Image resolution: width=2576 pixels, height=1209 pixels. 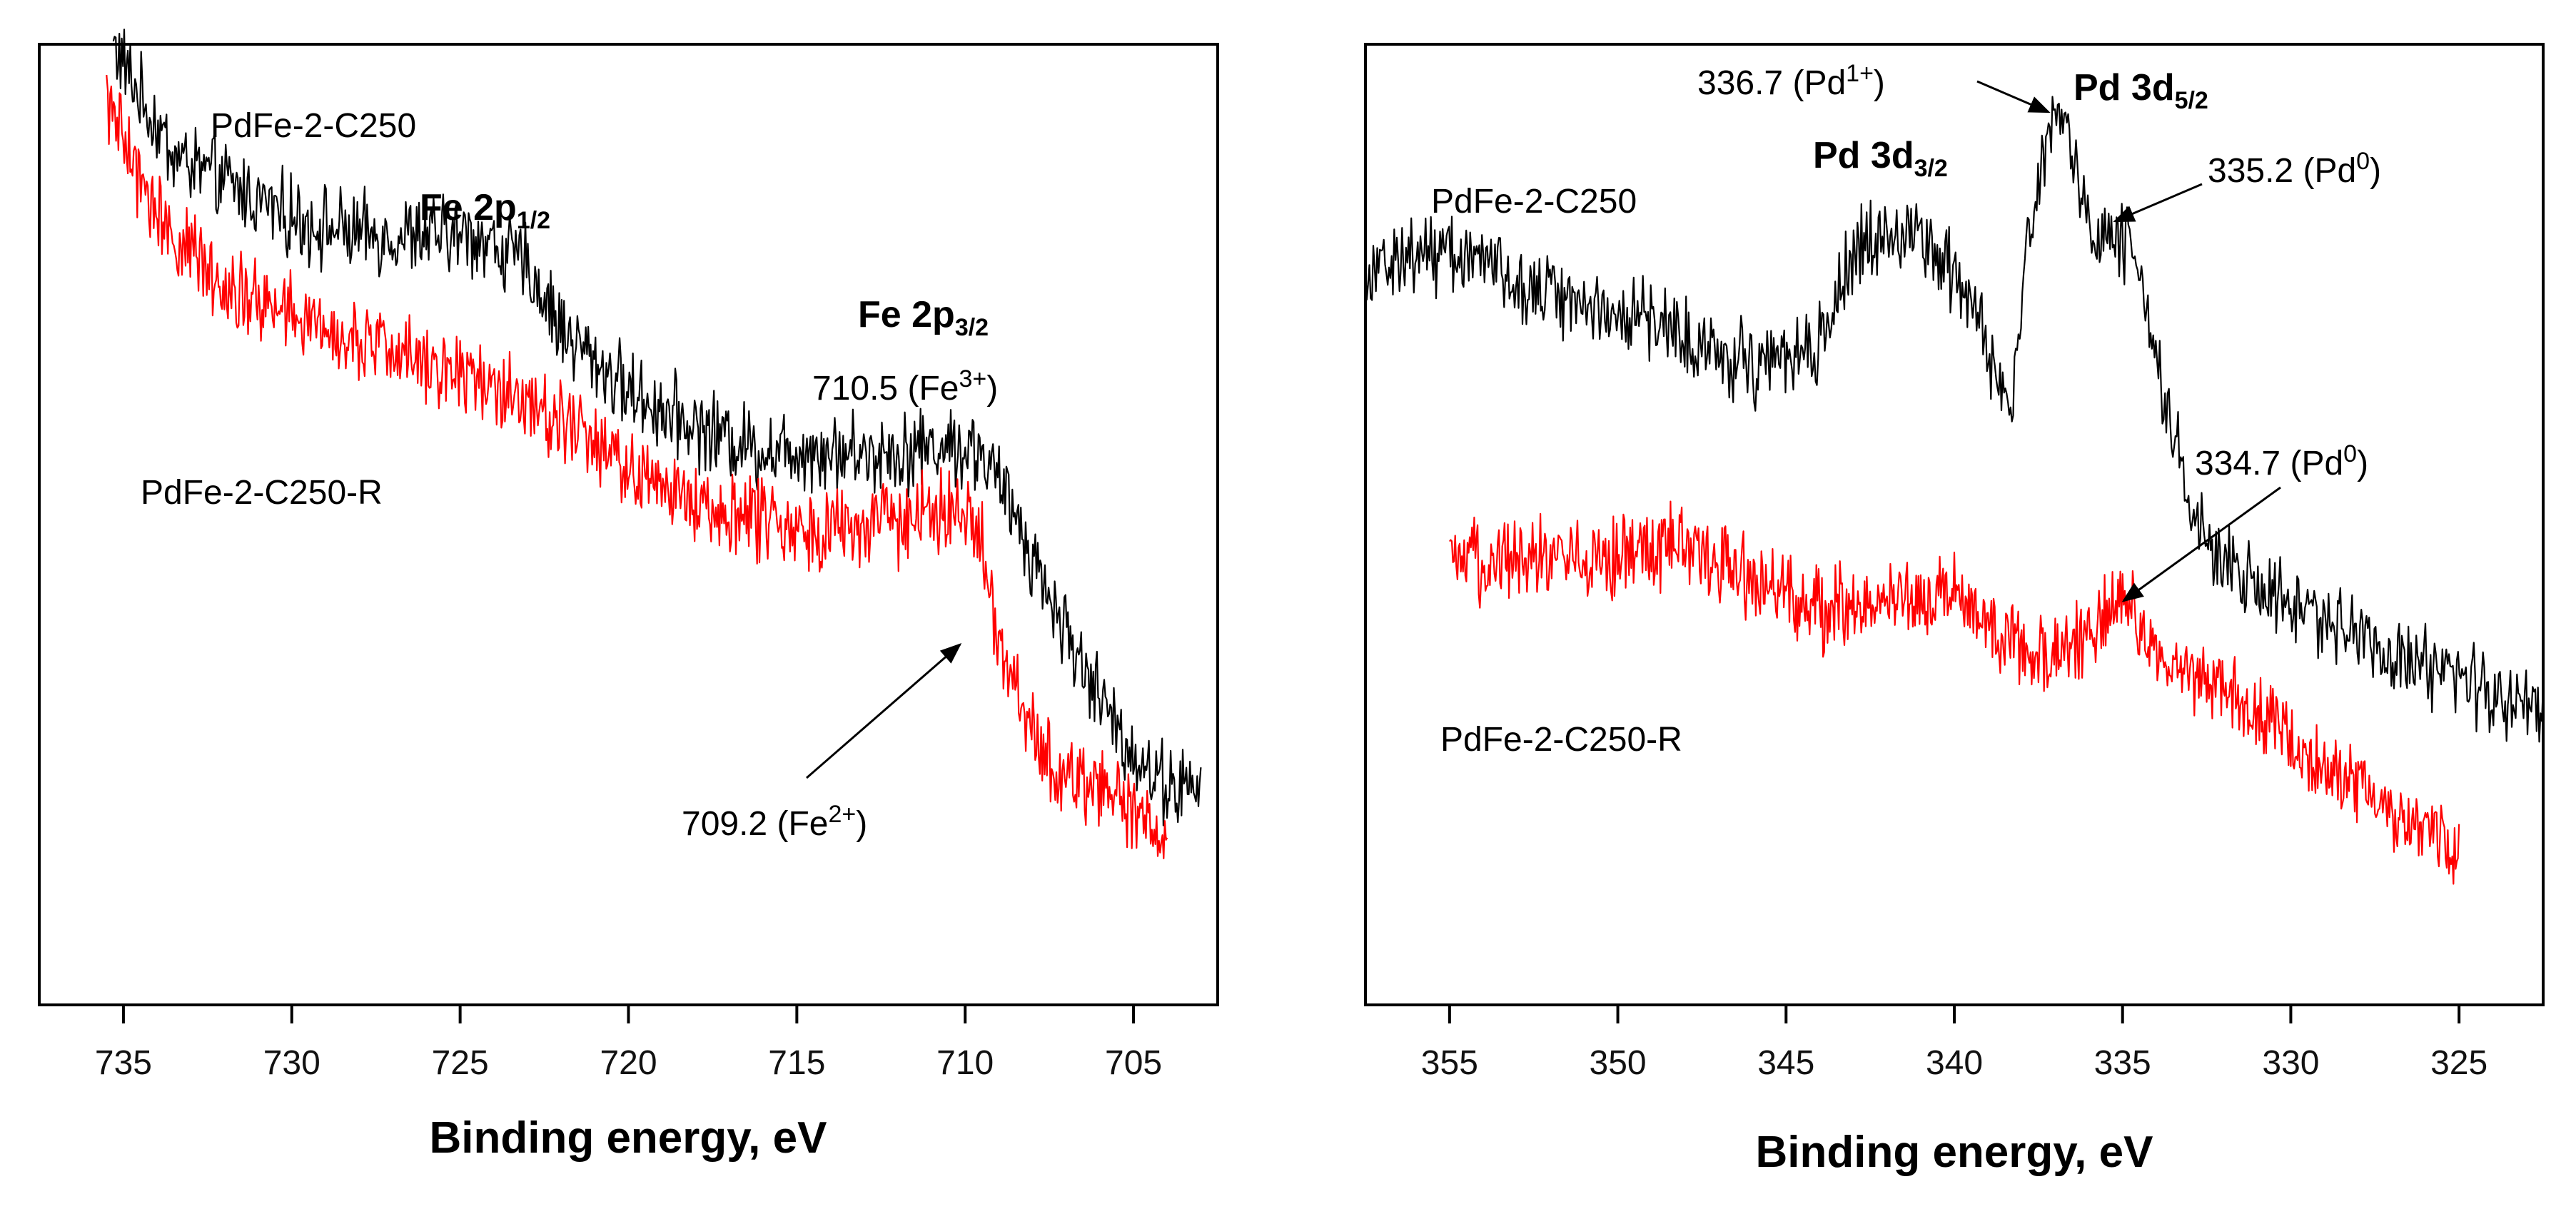 I want to click on fe2-value: 709.2 (Fe, so click(x=755, y=824).